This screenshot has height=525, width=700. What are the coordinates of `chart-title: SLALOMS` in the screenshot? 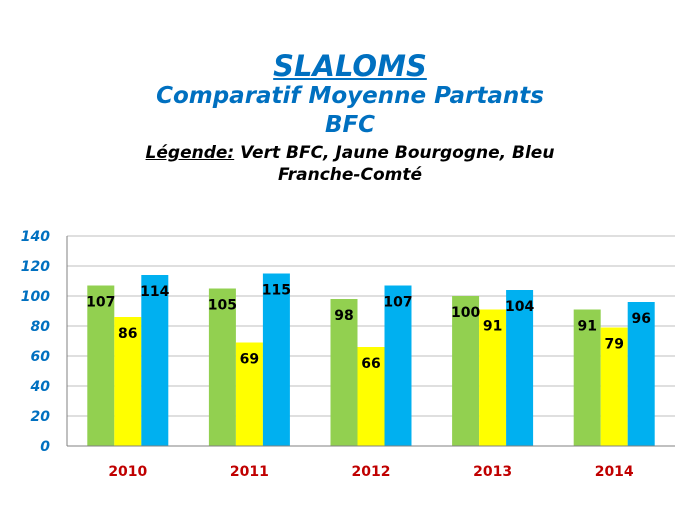 It's located at (350, 66).